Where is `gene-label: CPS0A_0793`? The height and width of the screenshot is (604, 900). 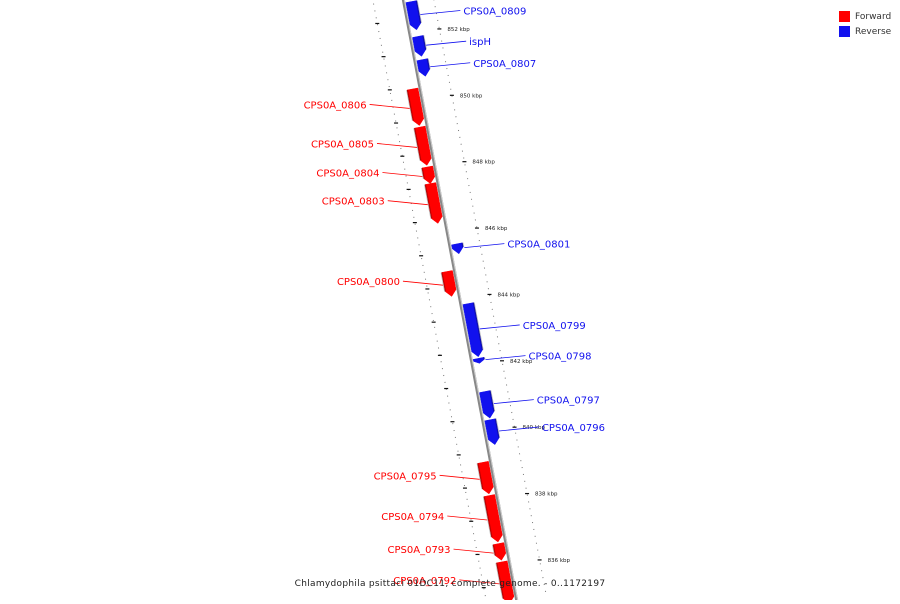 gene-label: CPS0A_0793 is located at coordinates (419, 550).